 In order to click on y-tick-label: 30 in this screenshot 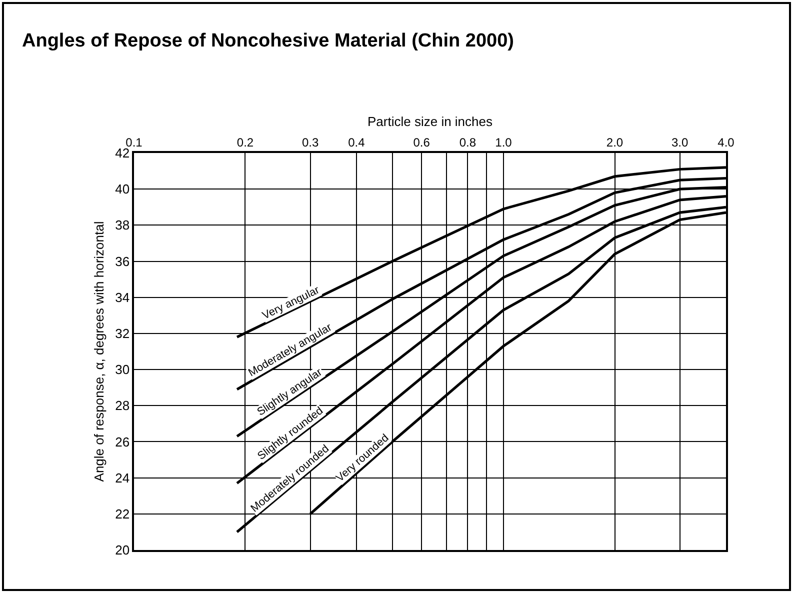, I will do `click(122, 370)`.